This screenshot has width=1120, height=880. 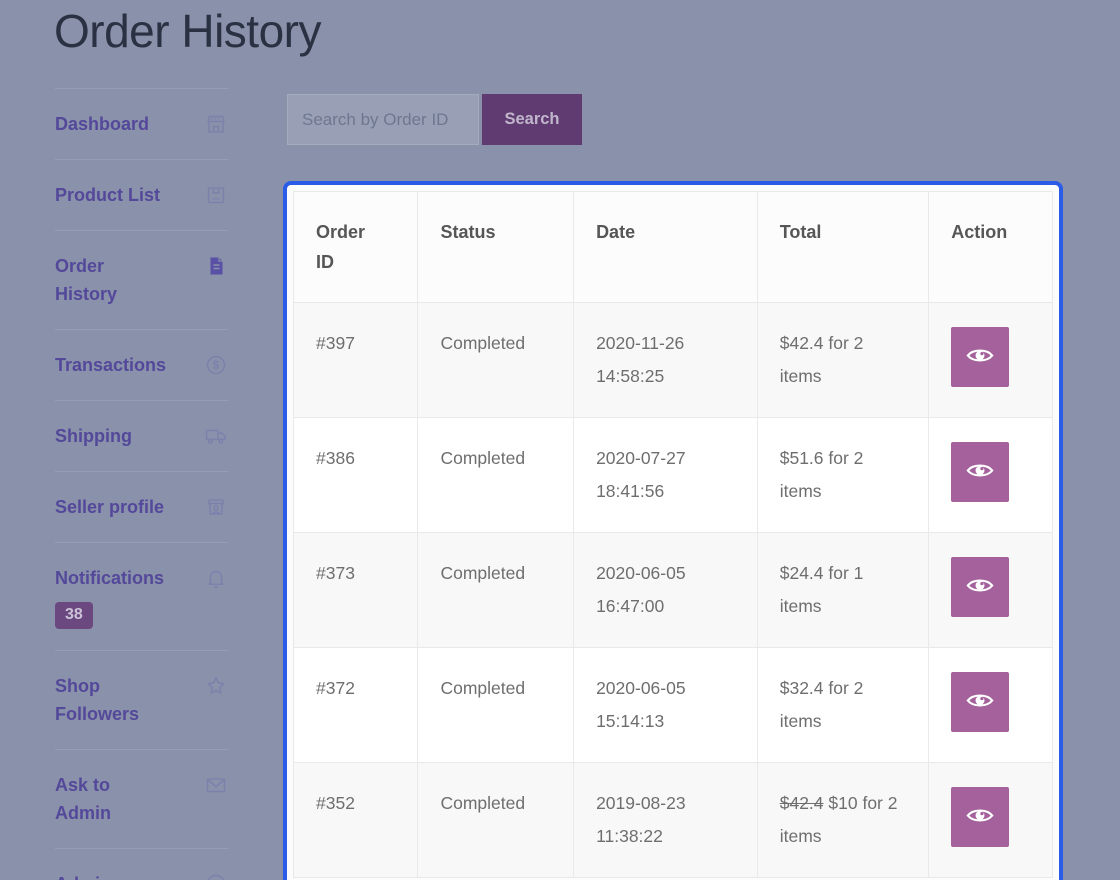 I want to click on sidebar-item-notifications: Notifications 38, so click(x=141, y=596).